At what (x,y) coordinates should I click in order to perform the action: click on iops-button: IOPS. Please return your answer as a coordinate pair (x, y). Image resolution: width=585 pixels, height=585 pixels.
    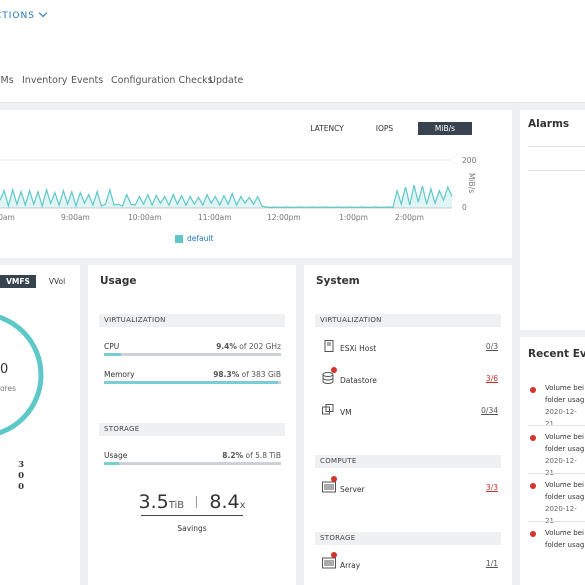
    Looking at the image, I should click on (384, 128).